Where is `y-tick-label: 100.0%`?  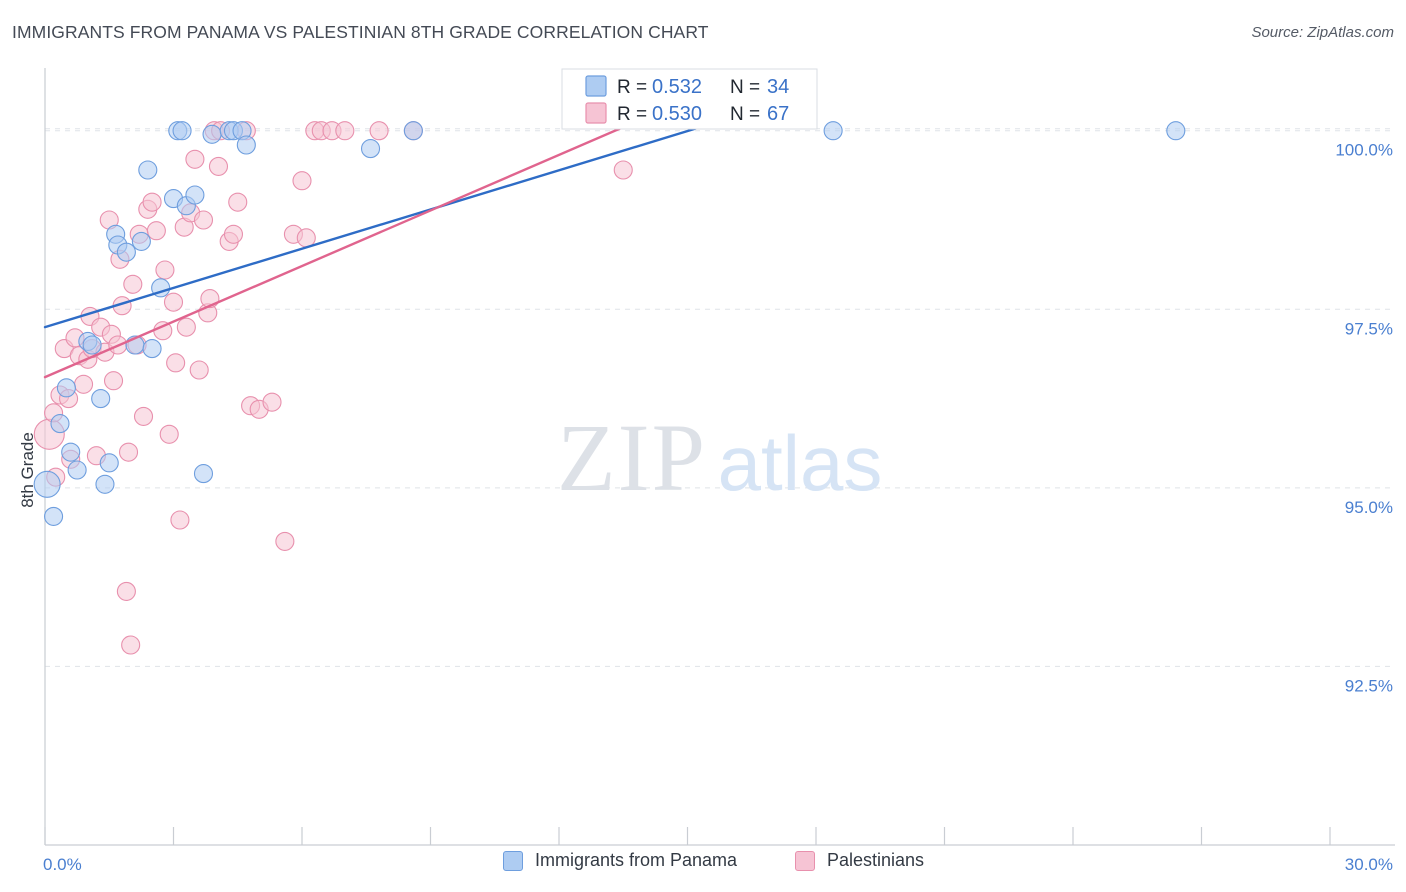
y-tick-label: 100.0% is located at coordinates (1364, 150).